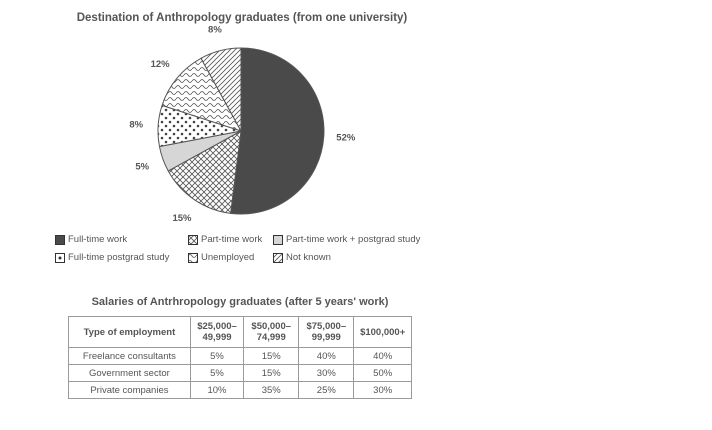 Image resolution: width=712 pixels, height=430 pixels. What do you see at coordinates (278, 257) in the screenshot?
I see `legend-swatch-diagonal` at bounding box center [278, 257].